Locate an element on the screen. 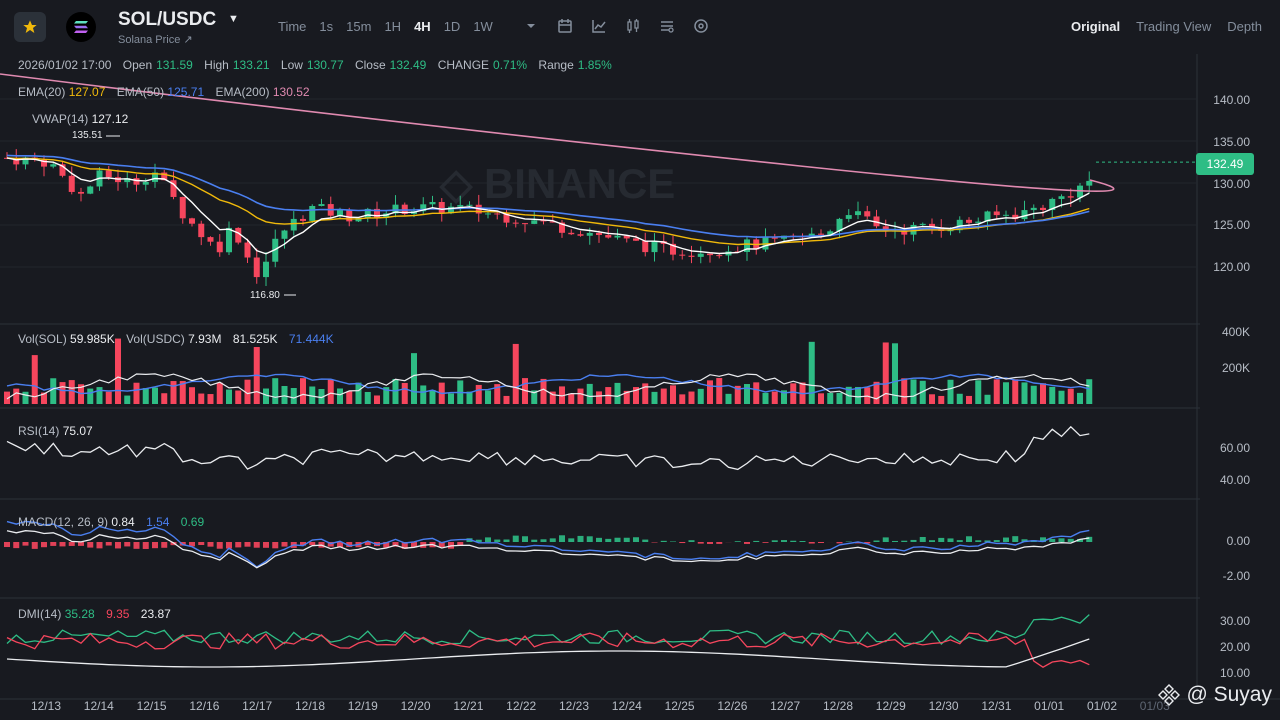 This screenshot has width=1280, height=720. symbol-dropdown-icon: ▼ is located at coordinates (233, 19).